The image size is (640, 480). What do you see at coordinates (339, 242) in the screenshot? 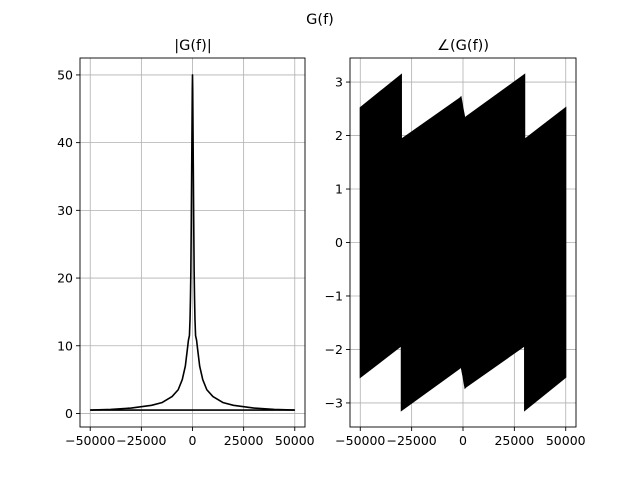
I see `phase-y-tick-label: 0` at bounding box center [339, 242].